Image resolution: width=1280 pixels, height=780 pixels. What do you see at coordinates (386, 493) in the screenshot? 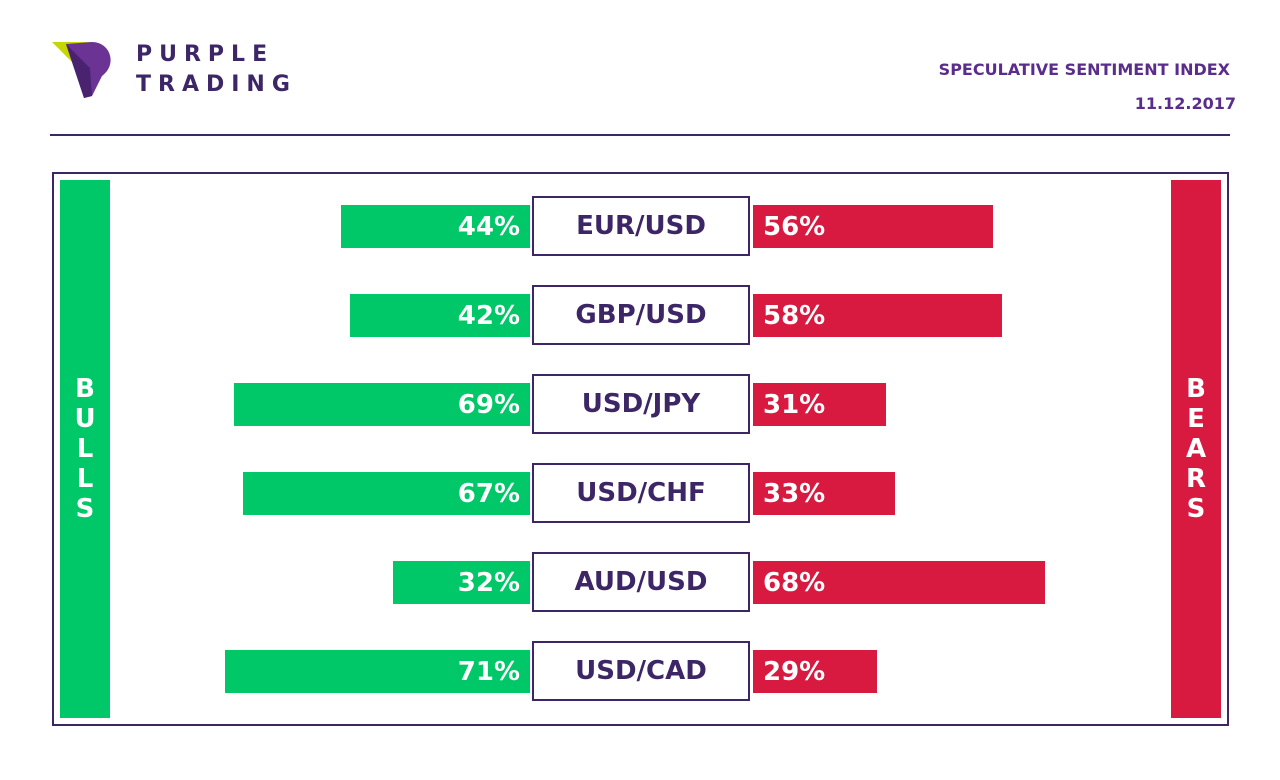
I see `bulls-bar: 67%` at bounding box center [386, 493].